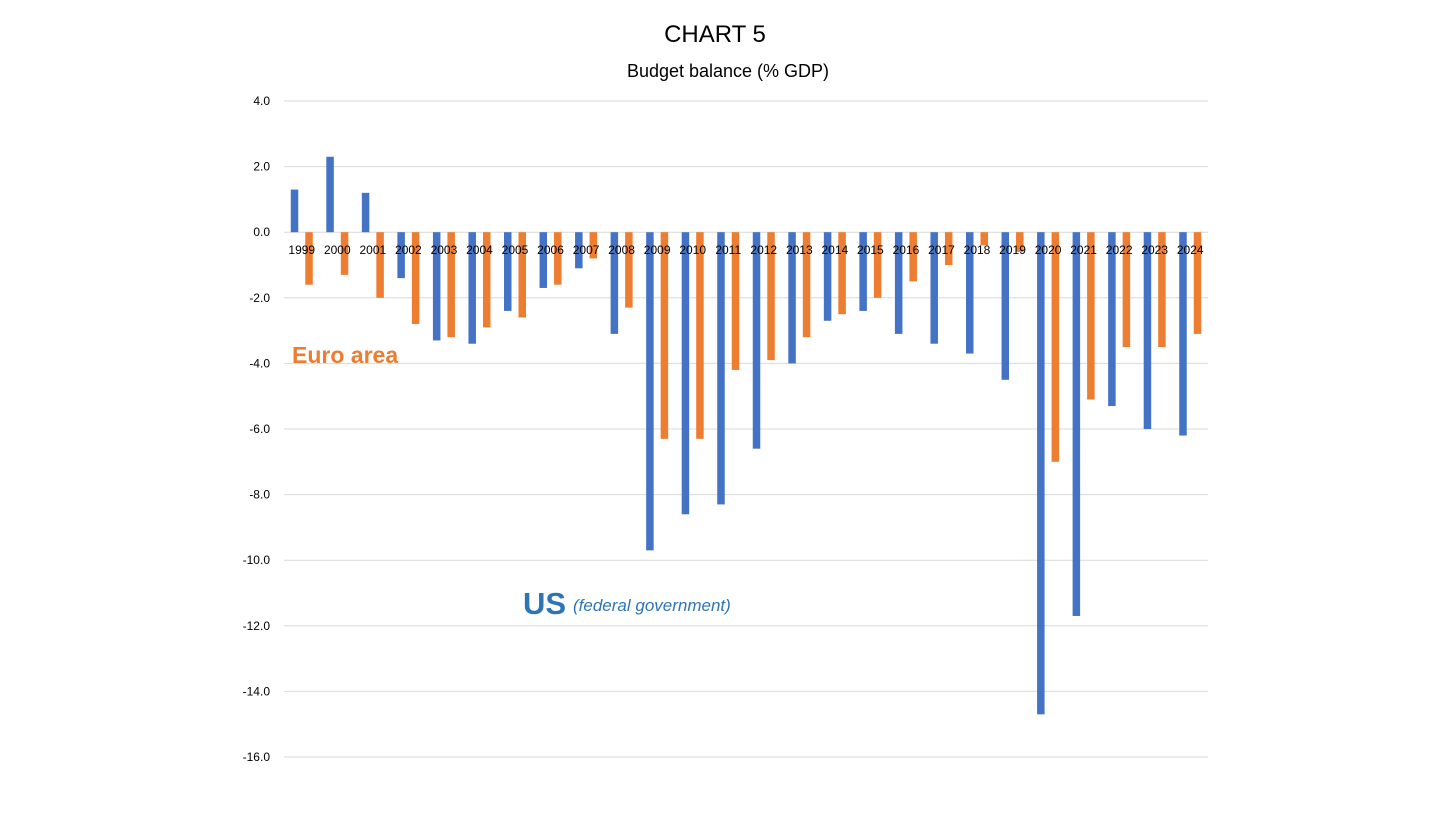 The width and height of the screenshot is (1456, 816). Describe the element at coordinates (1012, 250) in the screenshot. I see `x-category-label: 2019` at that location.